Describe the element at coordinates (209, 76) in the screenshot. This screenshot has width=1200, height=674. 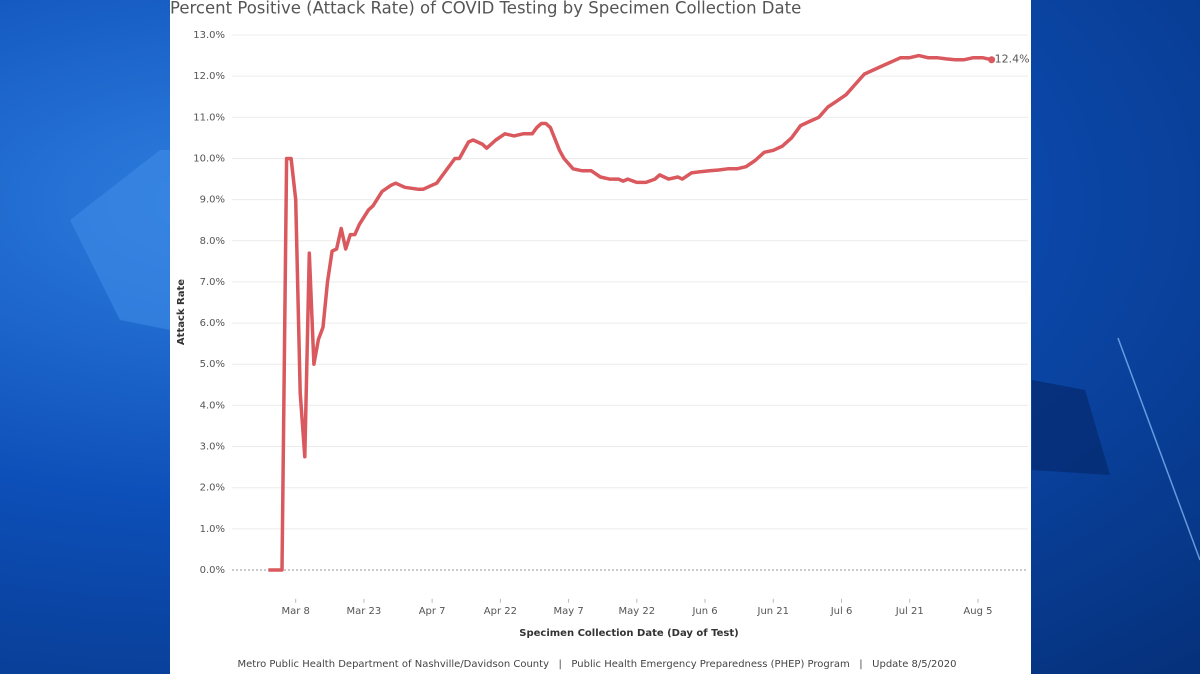
I see `y-tick-label: 12.0%` at that location.